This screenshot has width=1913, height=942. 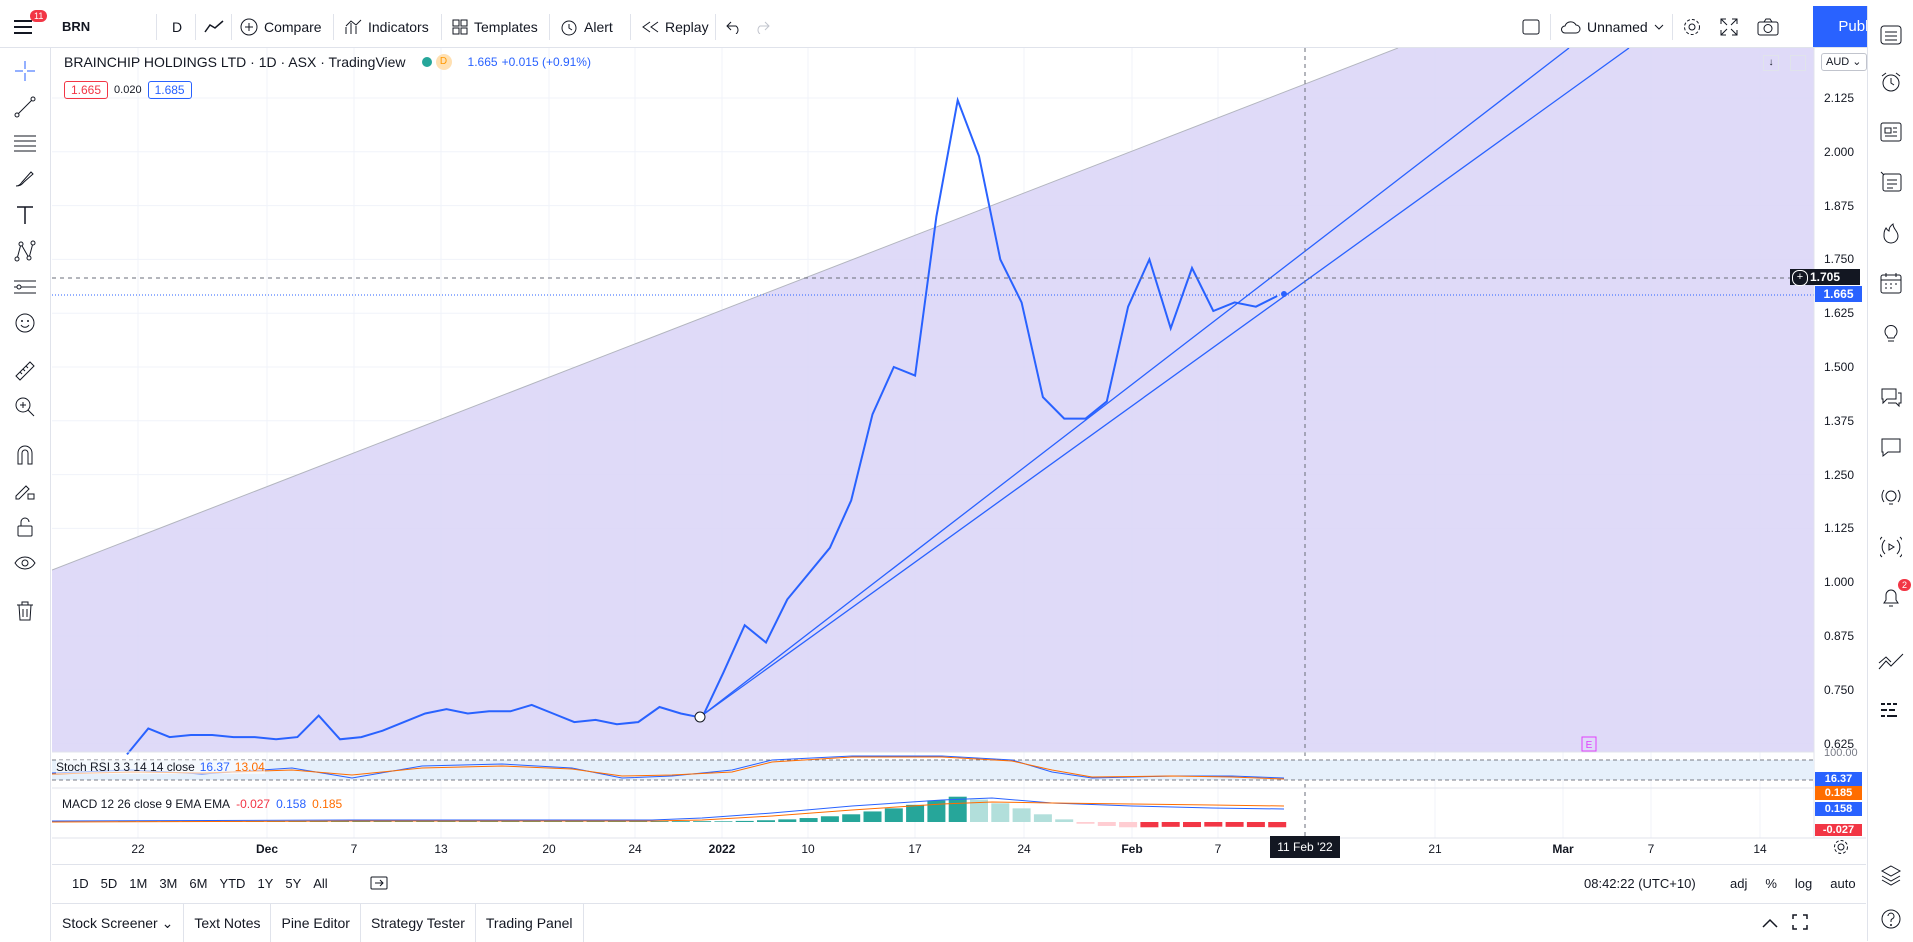 I want to click on scroll-down-button: ↓, so click(x=1771, y=63).